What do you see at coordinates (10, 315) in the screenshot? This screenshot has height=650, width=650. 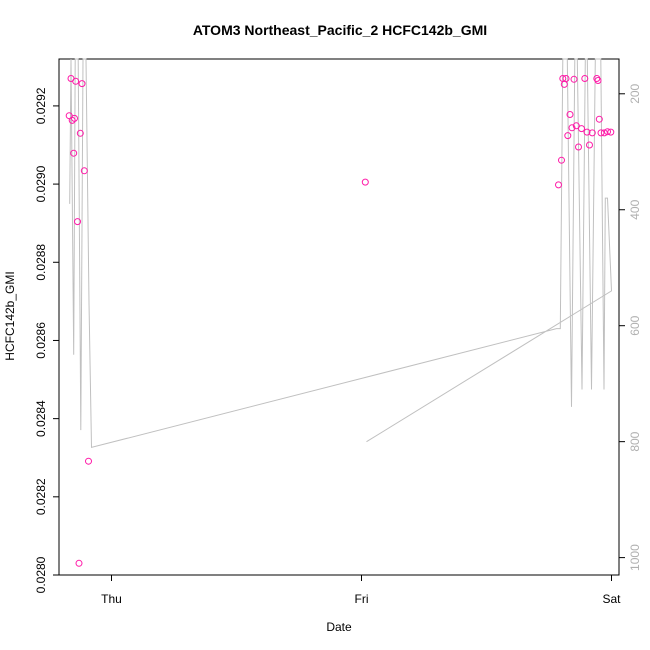 I see `y-axis-label: HCFC142b_GMI` at bounding box center [10, 315].